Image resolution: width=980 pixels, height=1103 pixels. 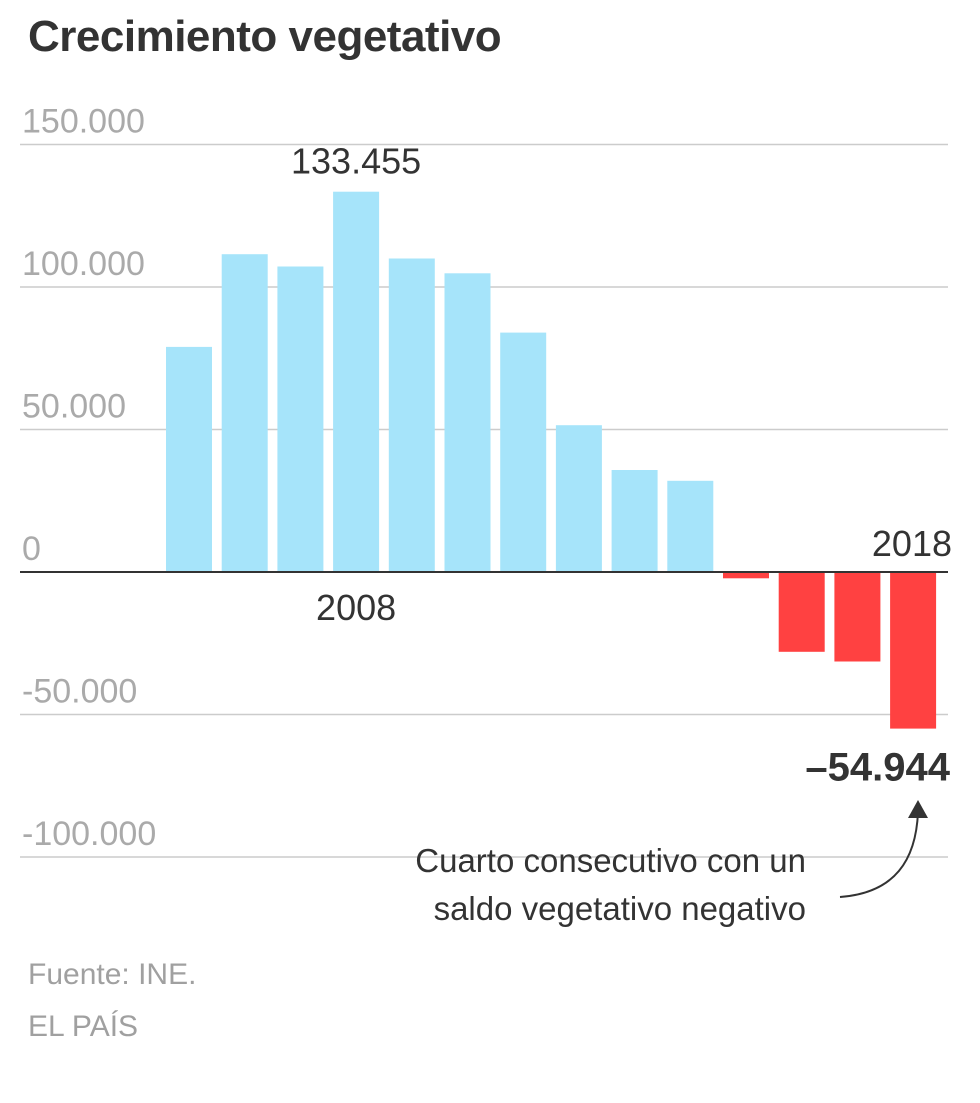 What do you see at coordinates (31, 549) in the screenshot?
I see `y-tick-label: 0` at bounding box center [31, 549].